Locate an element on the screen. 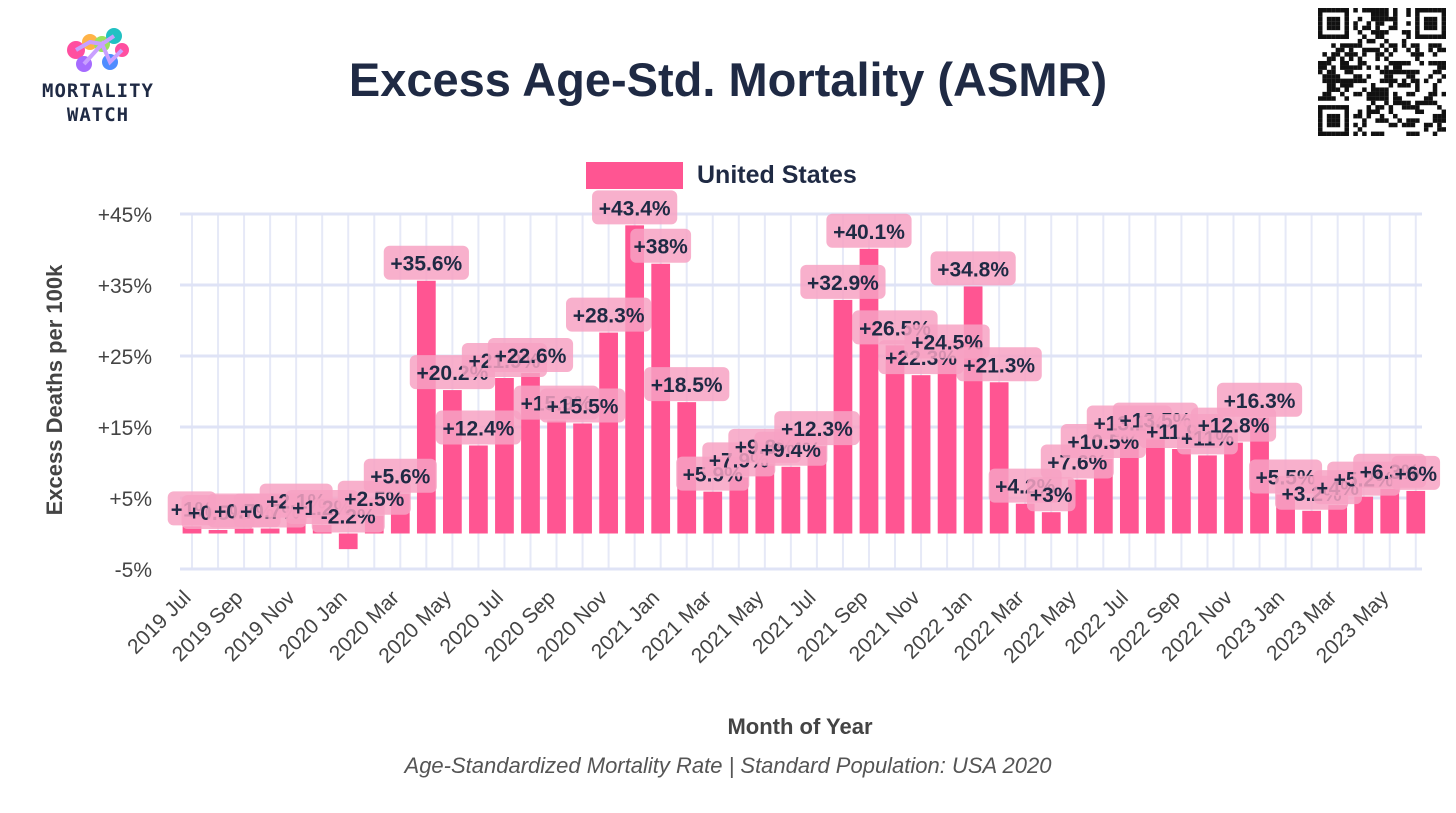 The image size is (1456, 813). data-label: +32.9% is located at coordinates (843, 283).